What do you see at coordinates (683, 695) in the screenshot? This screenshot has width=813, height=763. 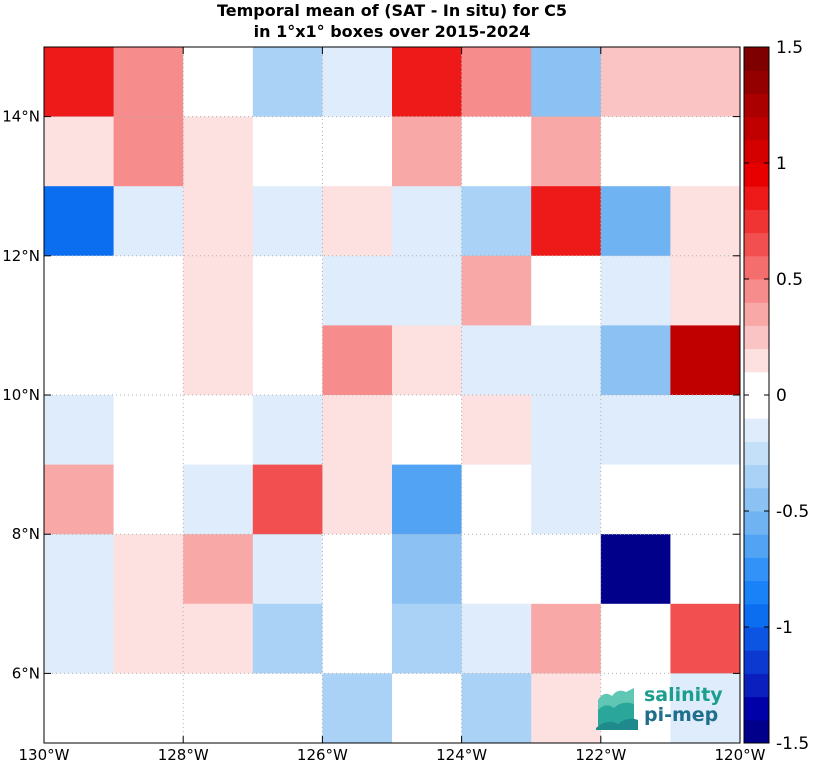 I see `logo-text-salinity: salinity` at bounding box center [683, 695].